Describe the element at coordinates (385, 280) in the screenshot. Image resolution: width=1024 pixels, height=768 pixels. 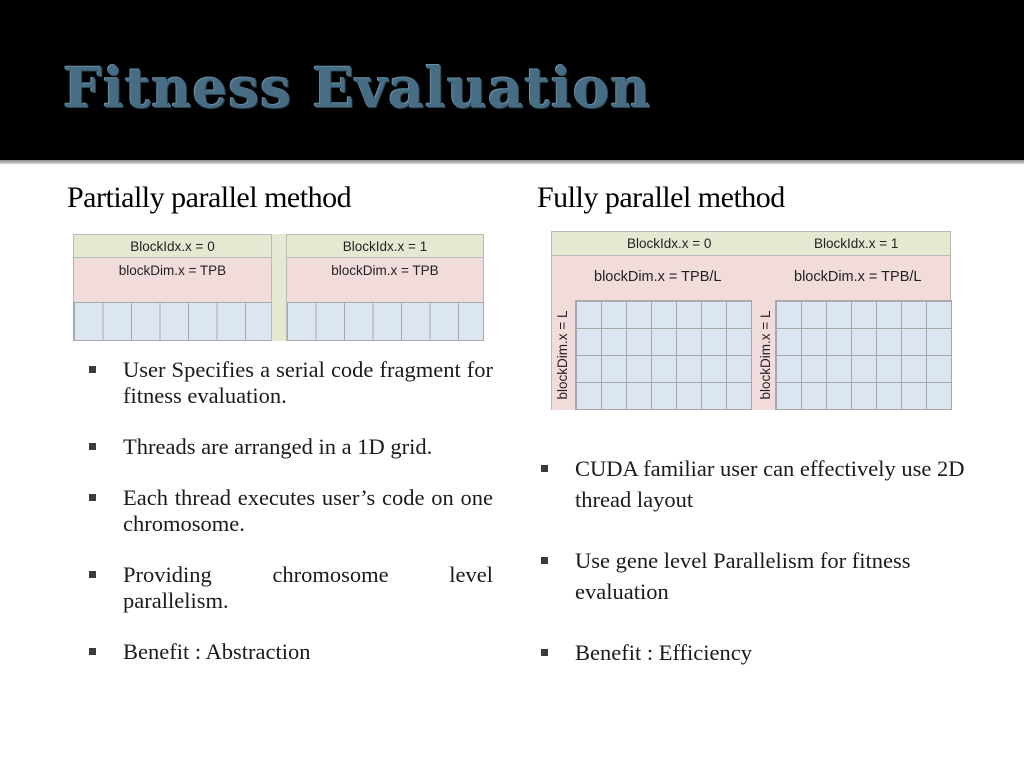
I see `block1-dim-label: blockDim.x = TPB` at that location.